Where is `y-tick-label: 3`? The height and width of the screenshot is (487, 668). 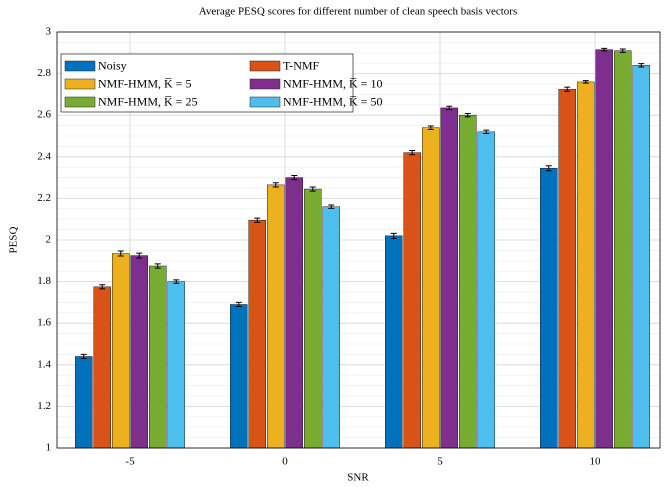 y-tick-label: 3 is located at coordinates (49, 32).